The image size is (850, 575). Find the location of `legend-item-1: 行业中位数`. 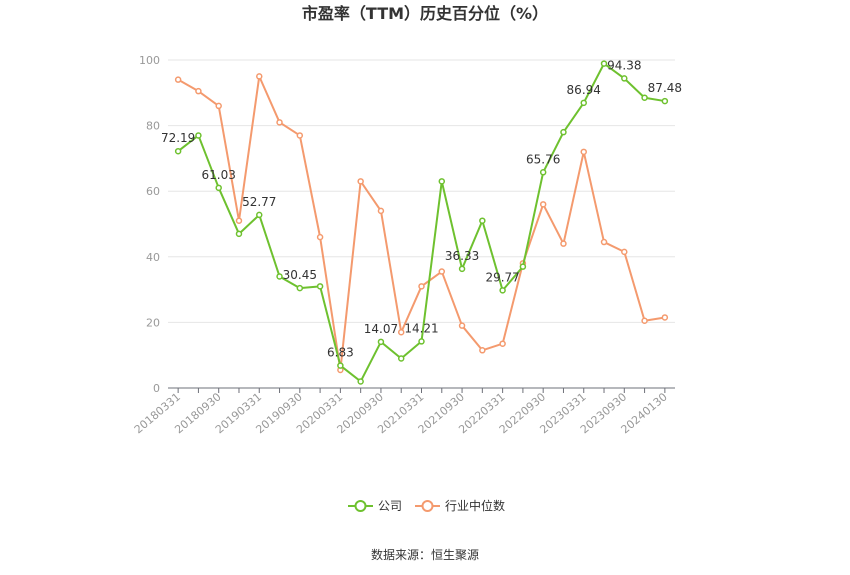

legend-item-1: 行业中位数 is located at coordinates (460, 505).